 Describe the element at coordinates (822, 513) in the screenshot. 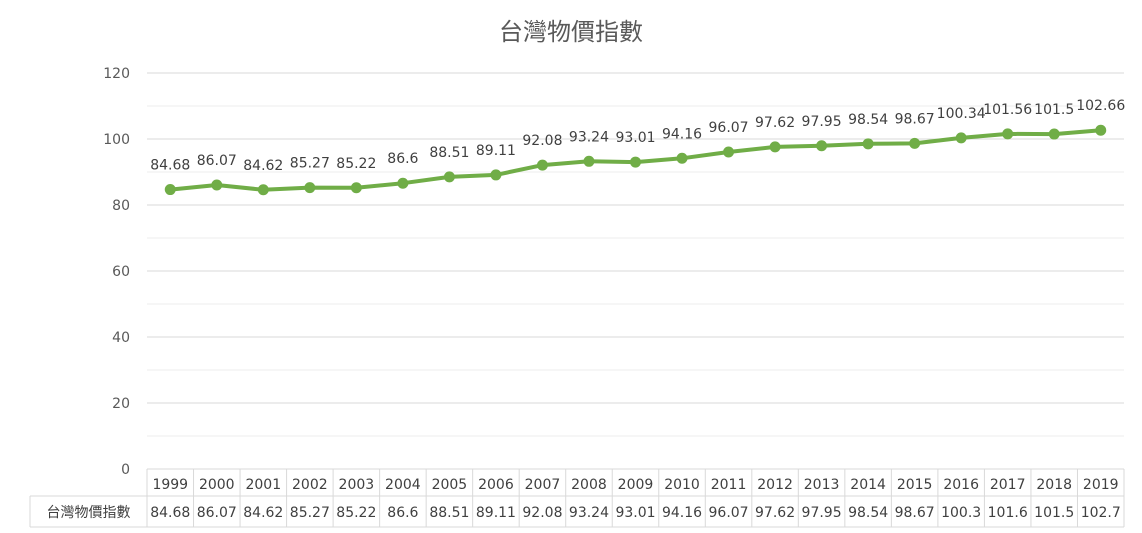

I see `table-value: 97.95` at that location.